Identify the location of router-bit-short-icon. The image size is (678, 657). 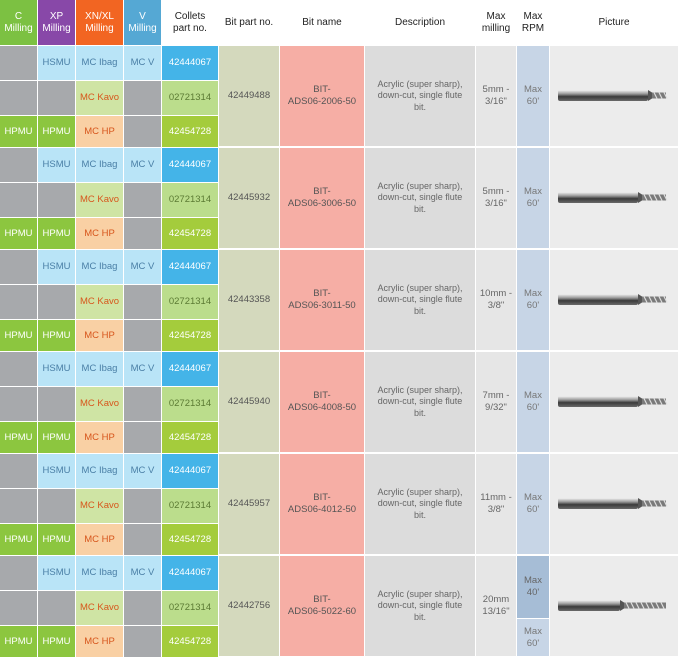
(613, 95).